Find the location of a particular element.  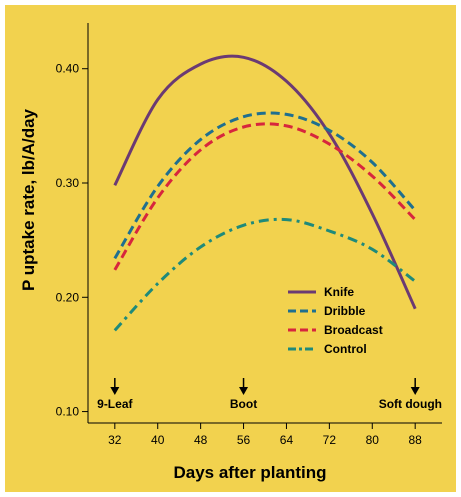

y-axis-label: P uptake rate, lb/A/day is located at coordinates (28, 199).